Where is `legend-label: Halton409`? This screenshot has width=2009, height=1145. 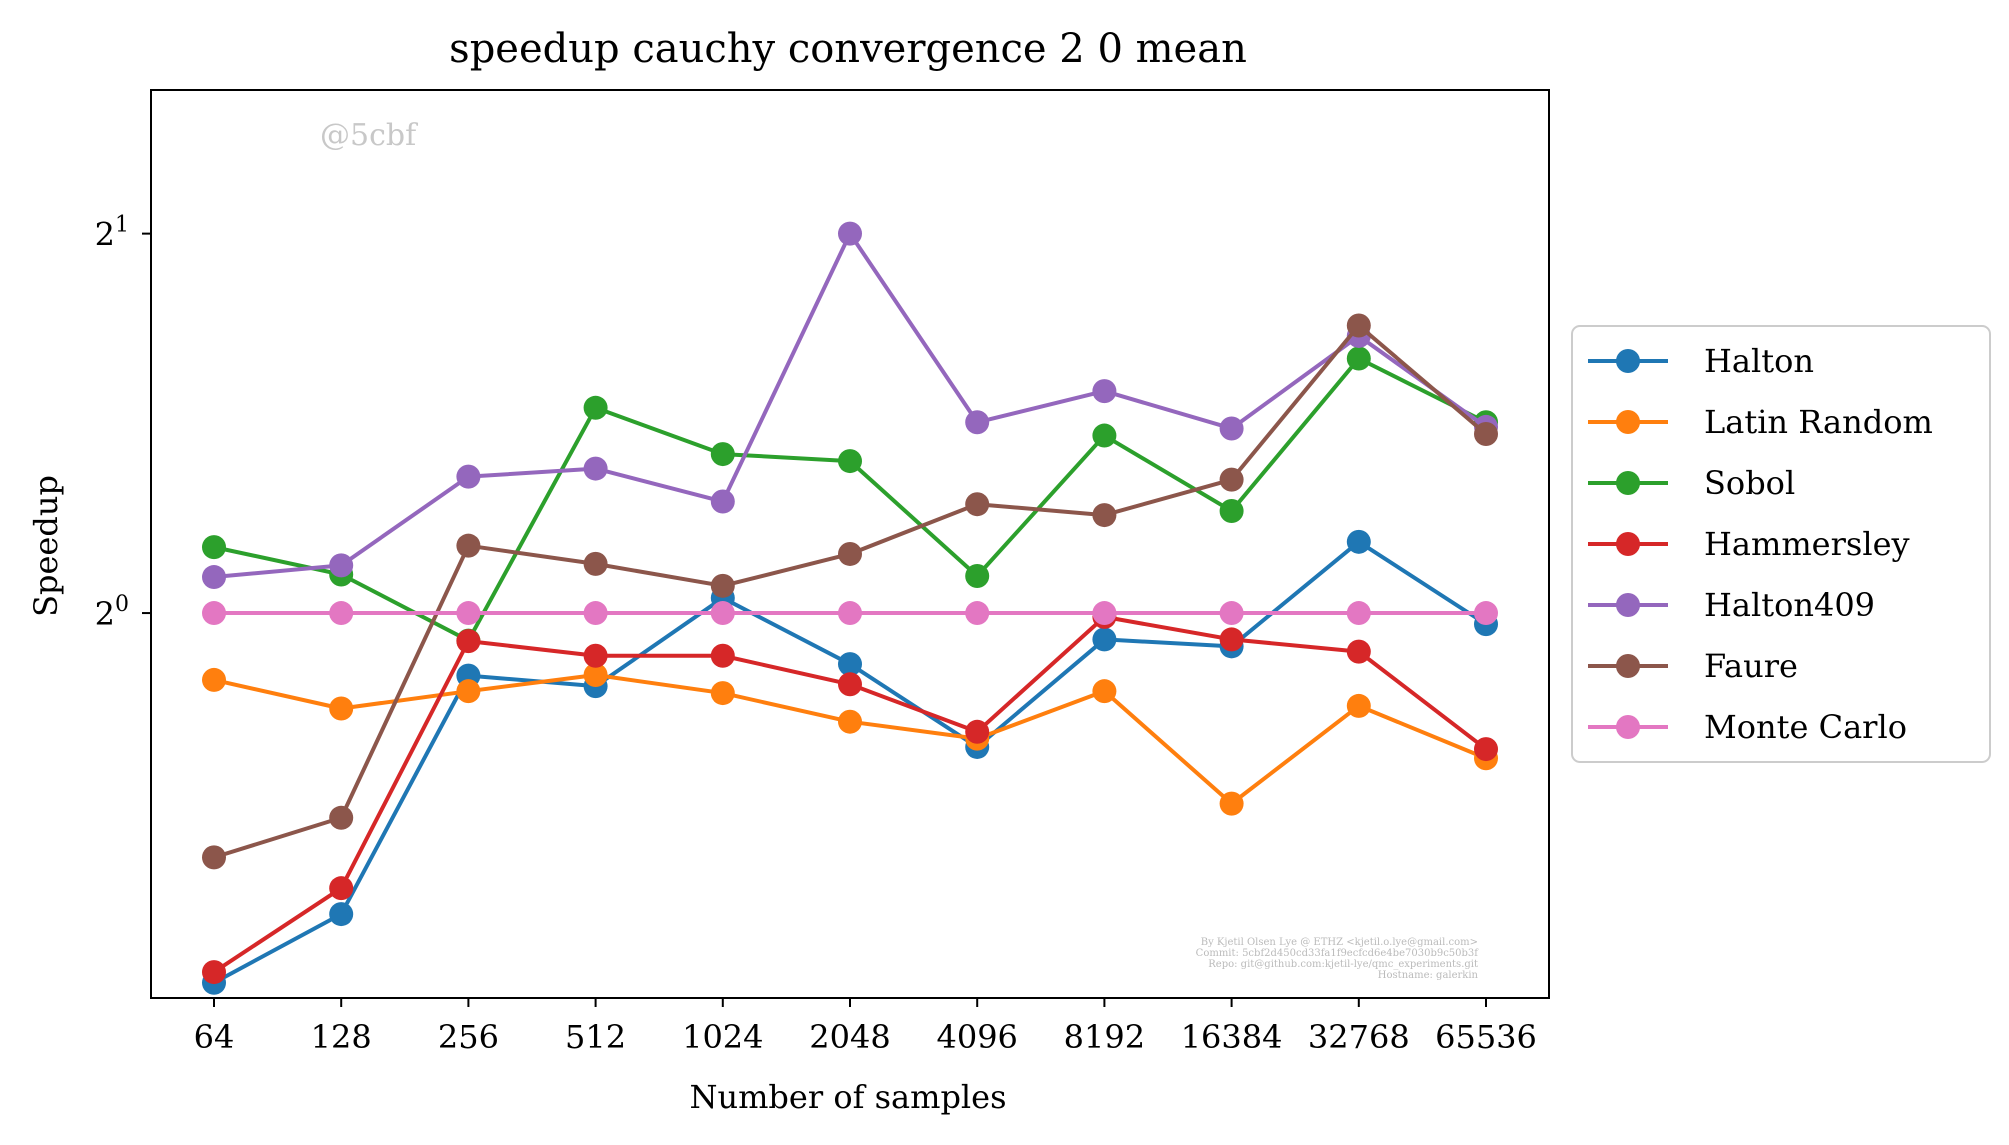
legend-label: Halton409 is located at coordinates (1789, 605).